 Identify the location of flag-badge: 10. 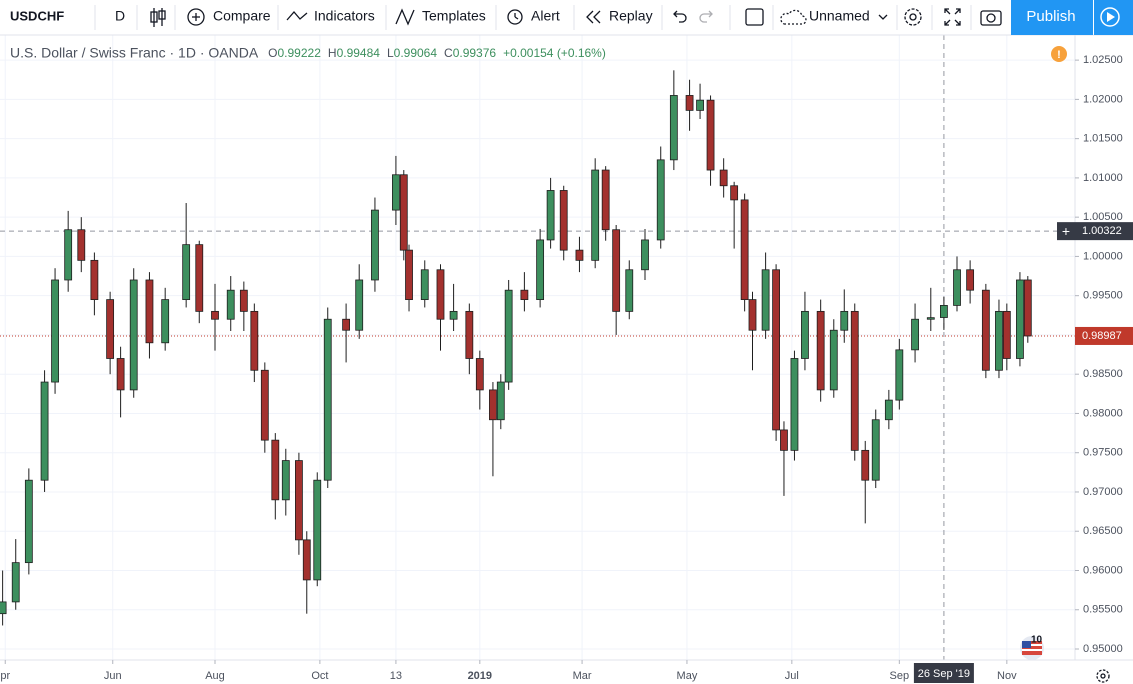
(1037, 640).